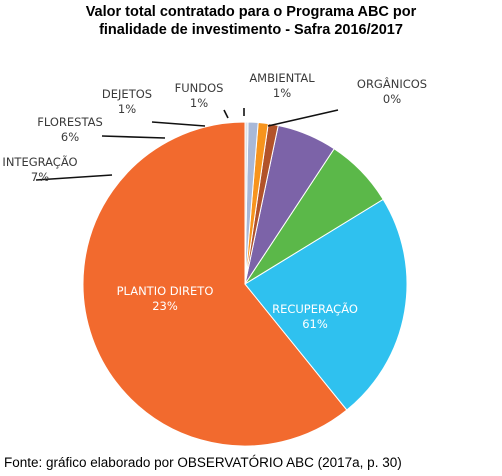 This screenshot has height=476, width=502. What do you see at coordinates (165, 298) in the screenshot?
I see `slice-label-plantio-direto: PLANTIO DIRETO 23%` at bounding box center [165, 298].